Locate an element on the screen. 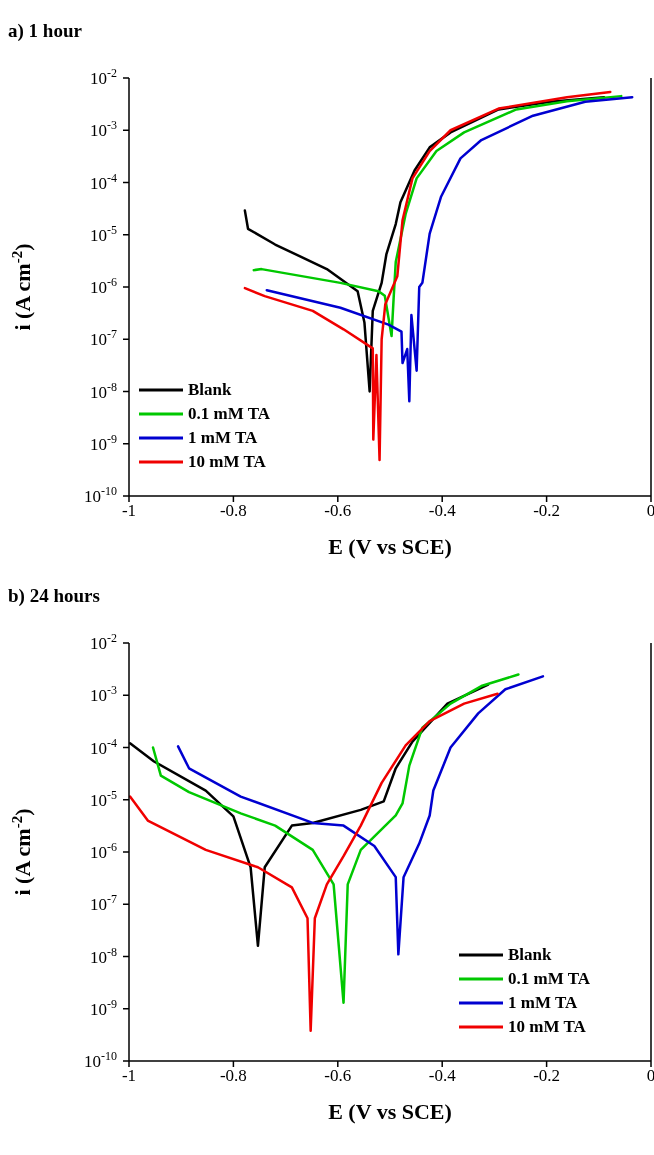 The width and height of the screenshot is (654, 1155). chart-title: a) 1 hour is located at coordinates (45, 31).